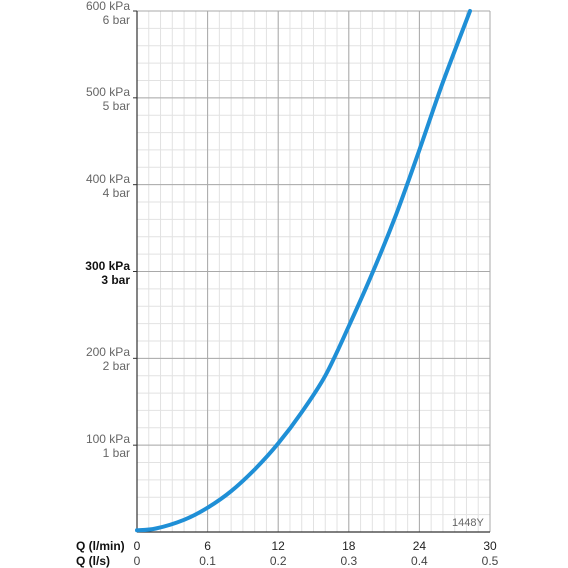 Image resolution: width=568 pixels, height=568 pixels. Describe the element at coordinates (207, 546) in the screenshot. I see `x-tick-label-primary: 6` at that location.